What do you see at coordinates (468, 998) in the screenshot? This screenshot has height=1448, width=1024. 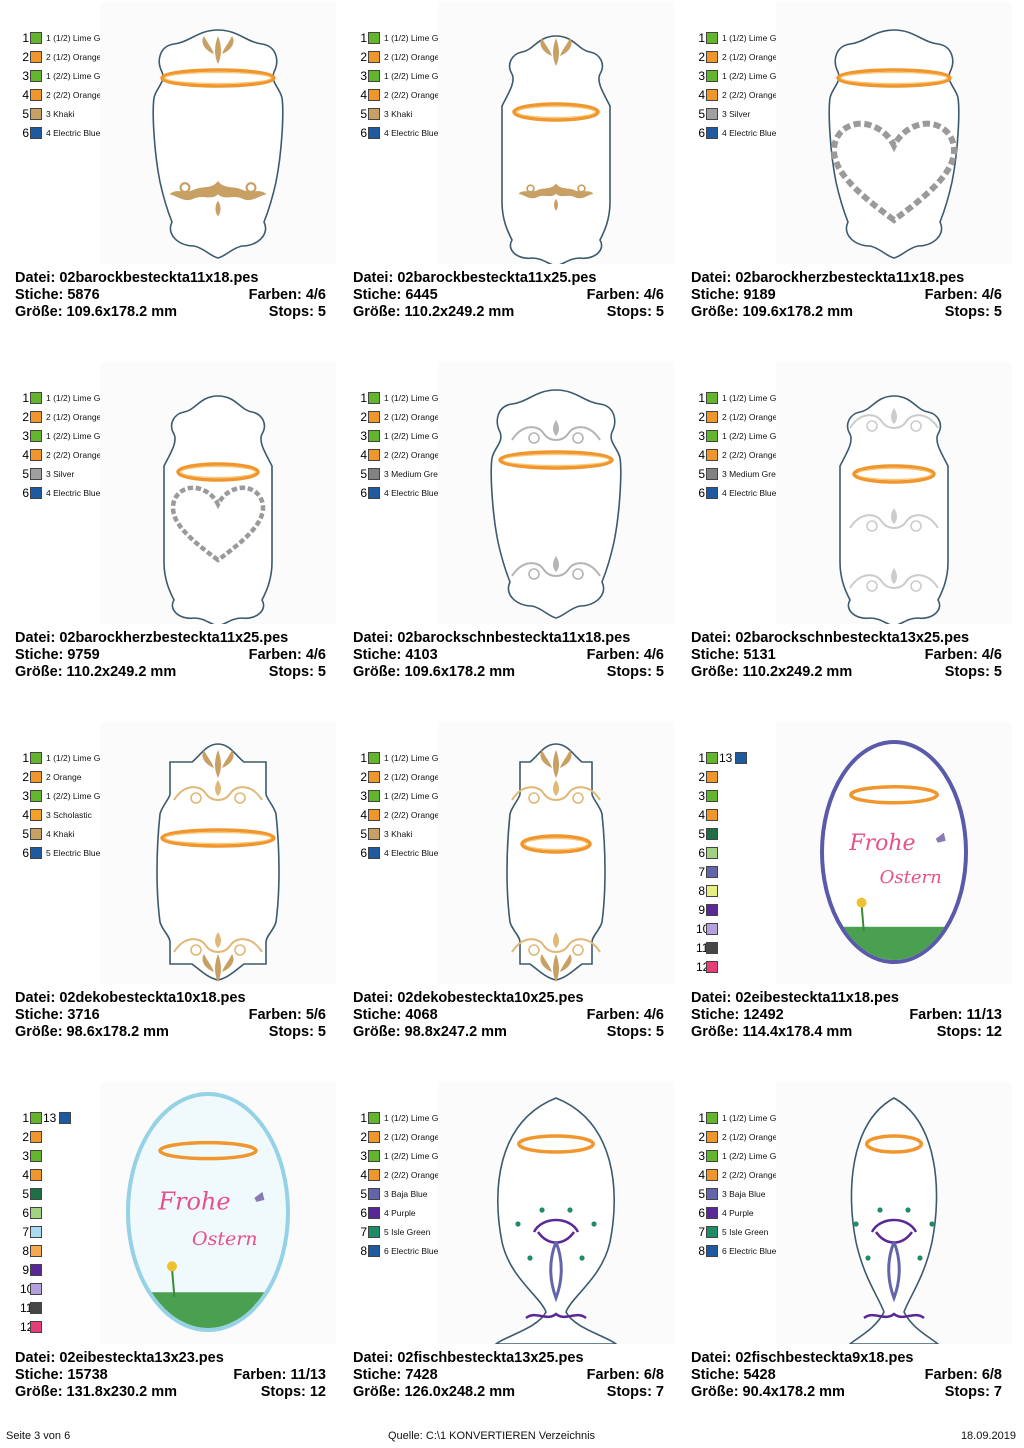 I see `file-name: Datei: 02dekobesteckta10x25.pes` at bounding box center [468, 998].